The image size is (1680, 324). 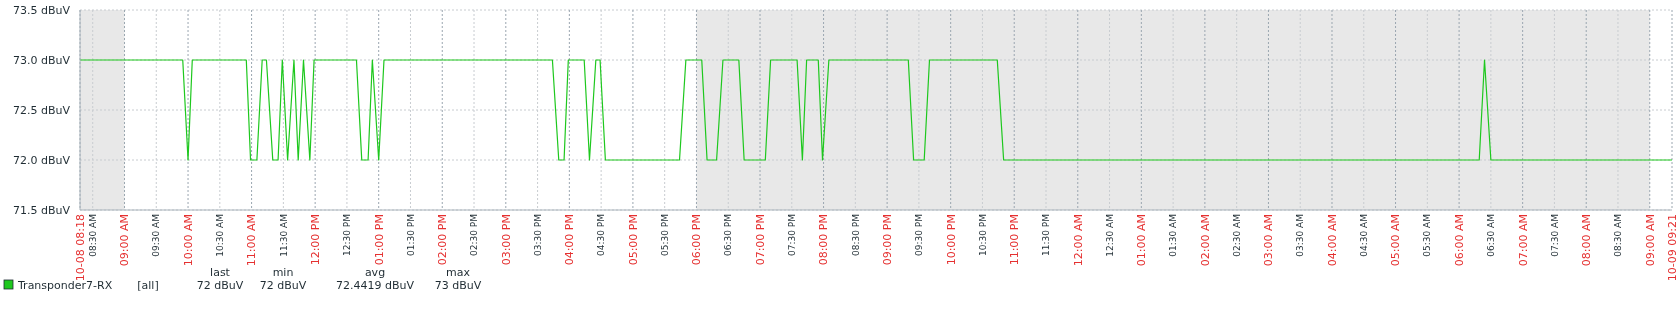 What do you see at coordinates (633, 240) in the screenshot?
I see `x-tick-label: 05:00 PM` at bounding box center [633, 240].